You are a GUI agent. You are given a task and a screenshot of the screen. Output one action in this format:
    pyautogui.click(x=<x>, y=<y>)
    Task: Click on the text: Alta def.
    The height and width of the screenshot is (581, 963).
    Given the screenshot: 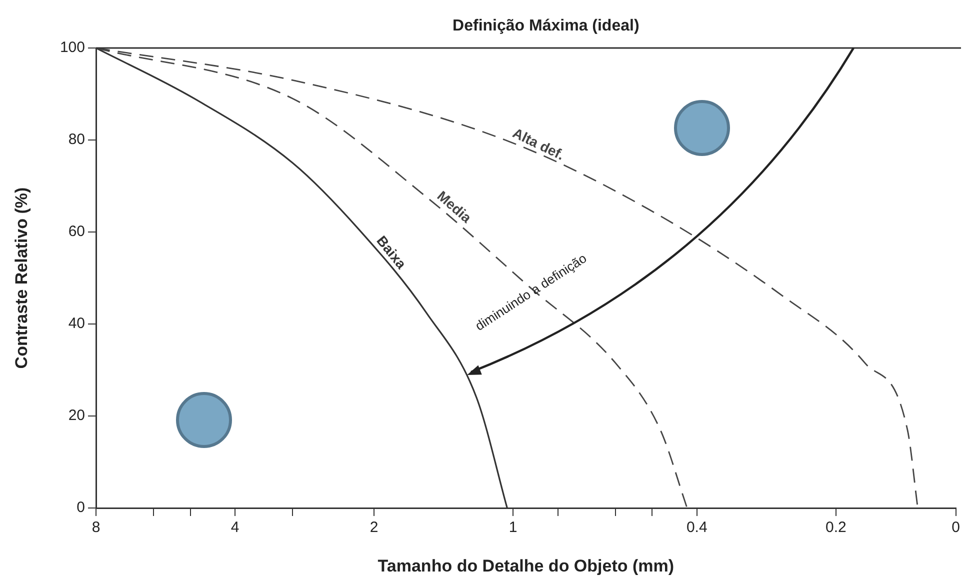 What is the action you would take?
    pyautogui.click(x=539, y=143)
    